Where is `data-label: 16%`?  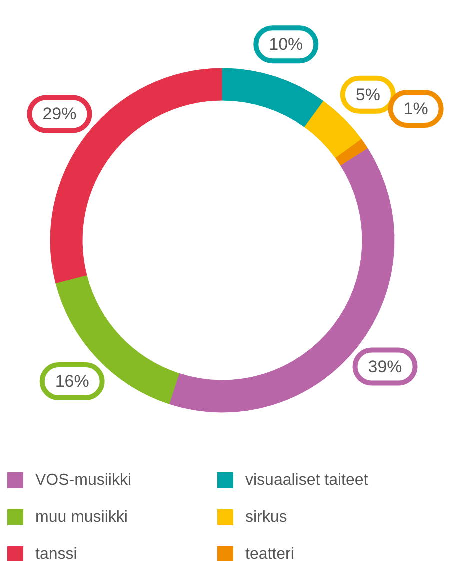 data-label: 16% is located at coordinates (72, 382).